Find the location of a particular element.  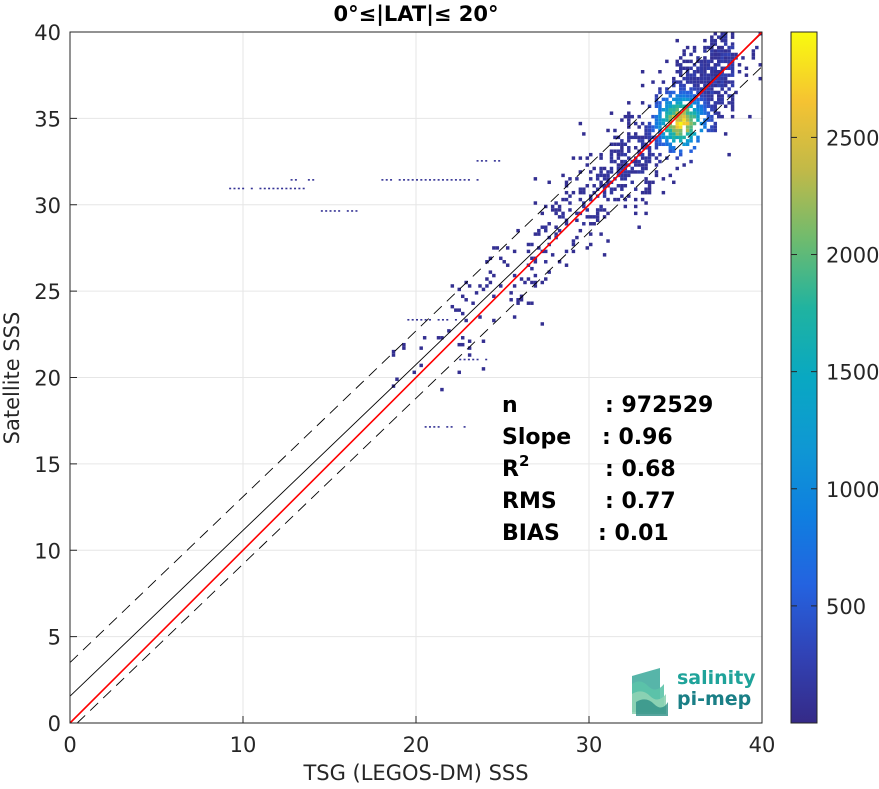

stat-label: BIAS is located at coordinates (531, 533).